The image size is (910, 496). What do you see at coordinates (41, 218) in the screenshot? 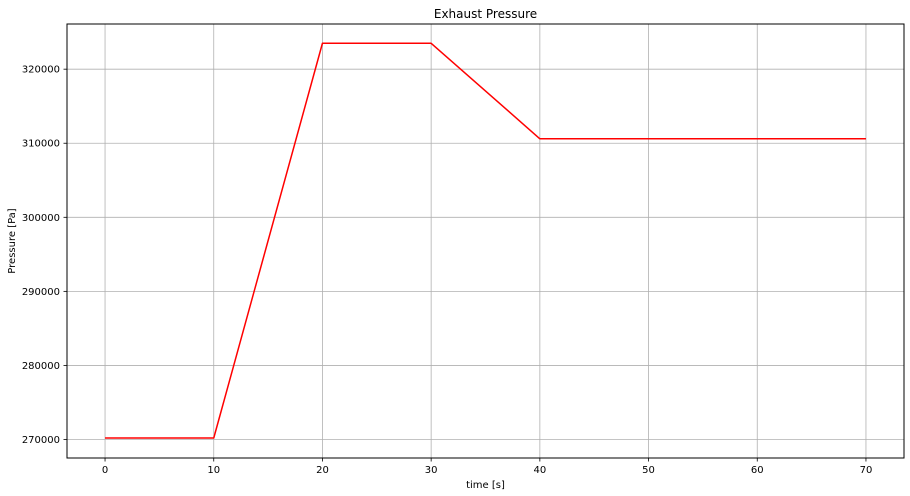
I see `y-tick-label: 300000` at bounding box center [41, 218].